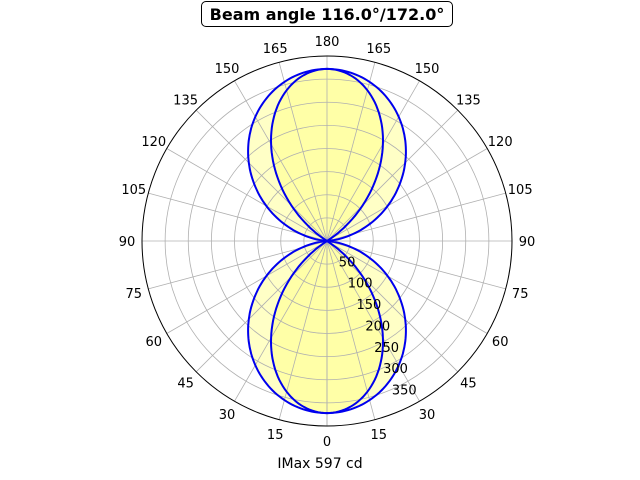 This screenshot has width=640, height=480. Describe the element at coordinates (404, 391) in the screenshot. I see `radial-tick-label: 350` at that location.